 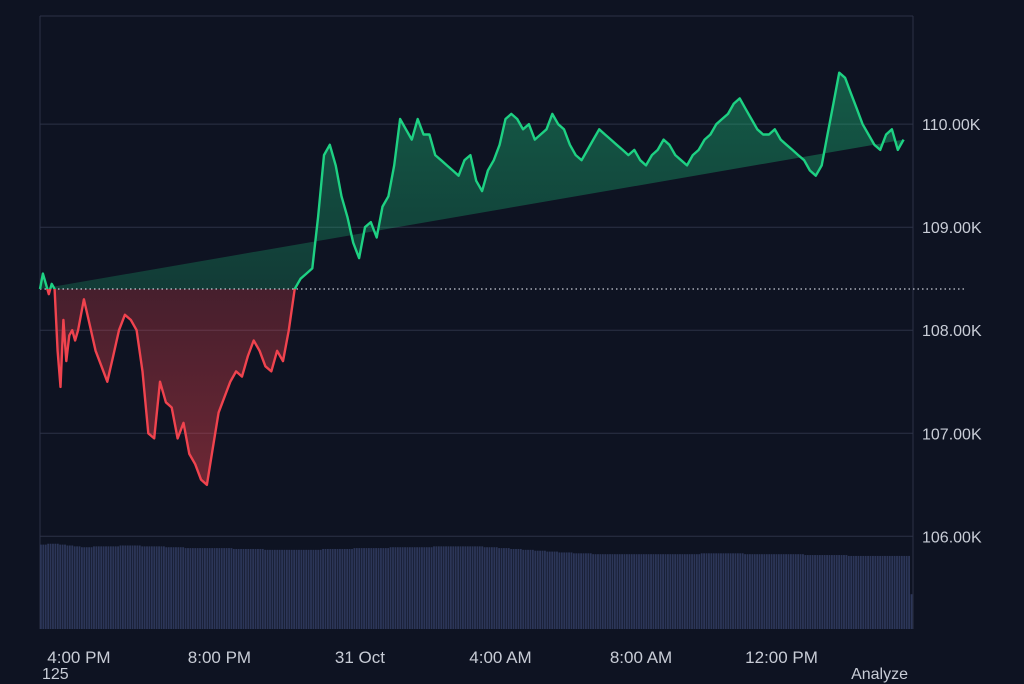 I want to click on y-tick-label: 109.00K, so click(x=952, y=228).